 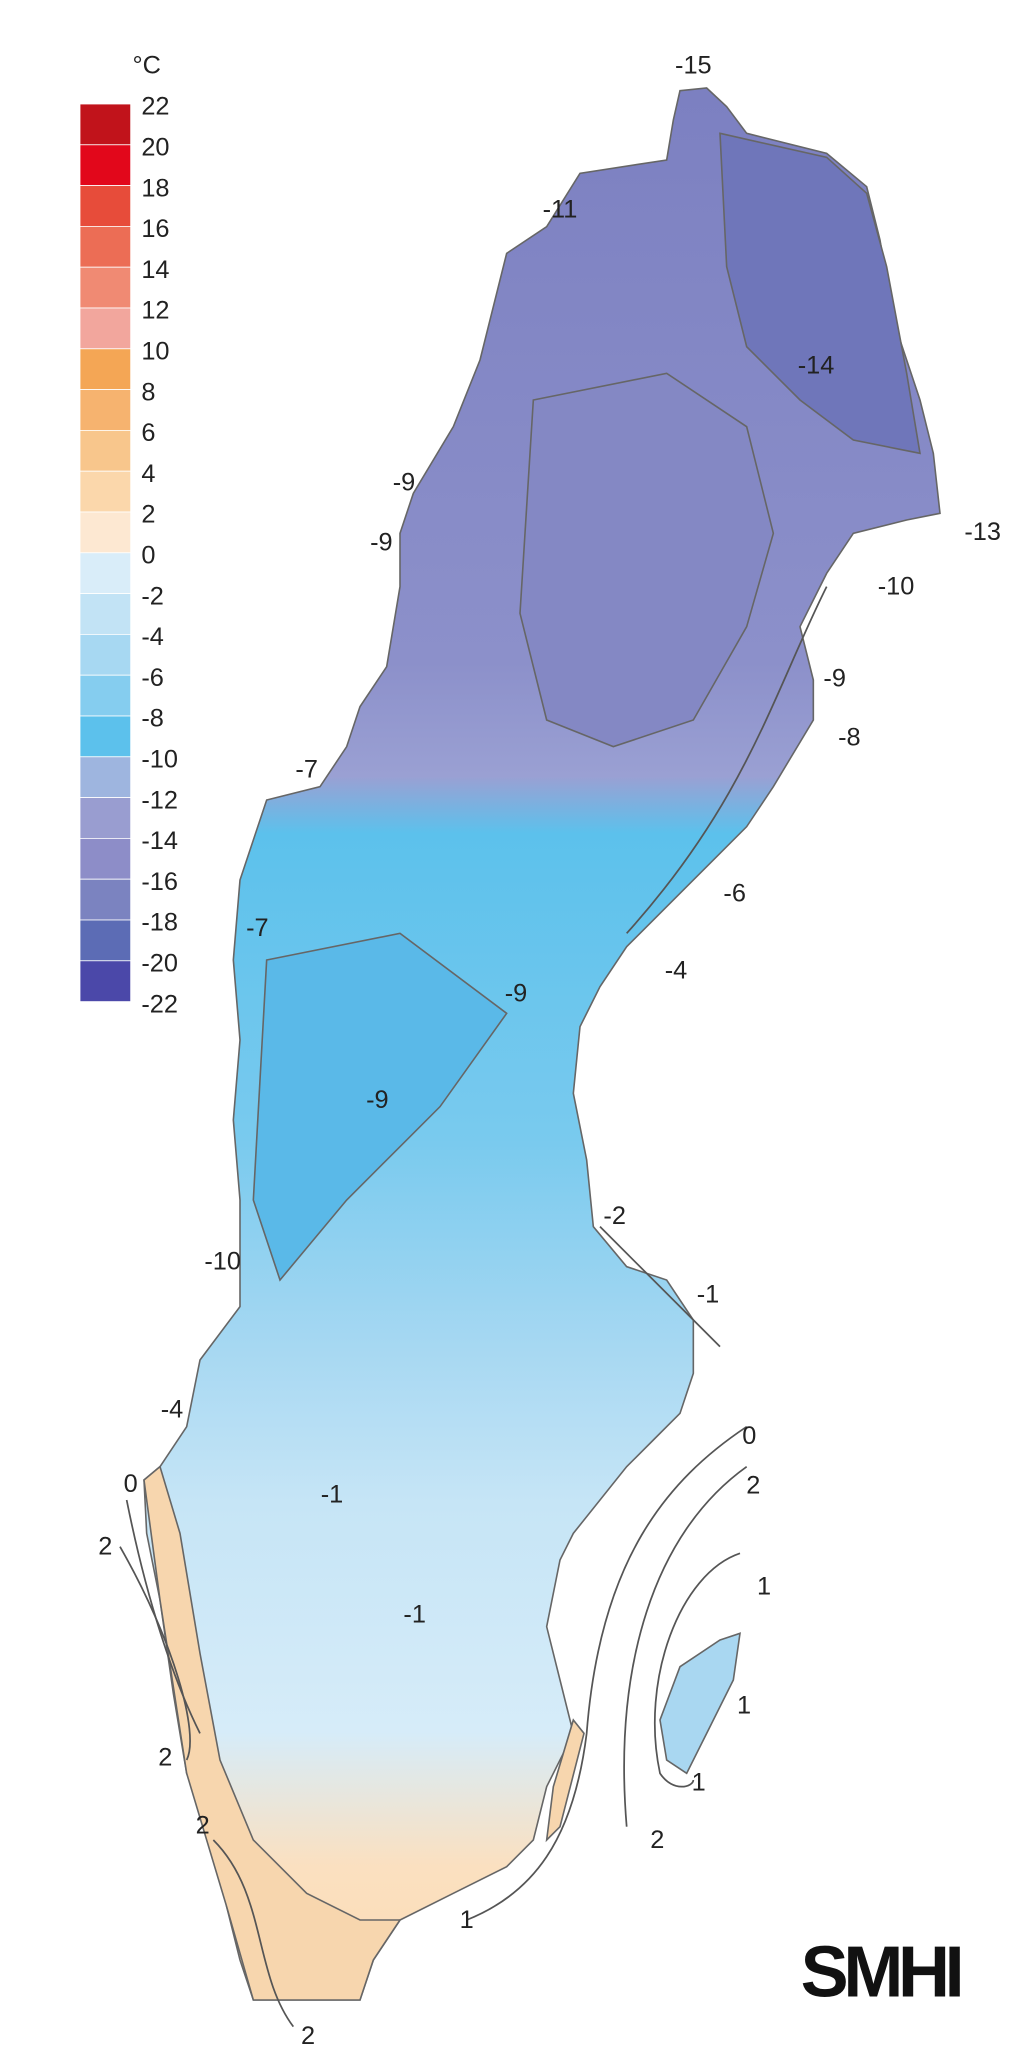 What do you see at coordinates (152, 637) in the screenshot?
I see `legend-label: -4` at bounding box center [152, 637].